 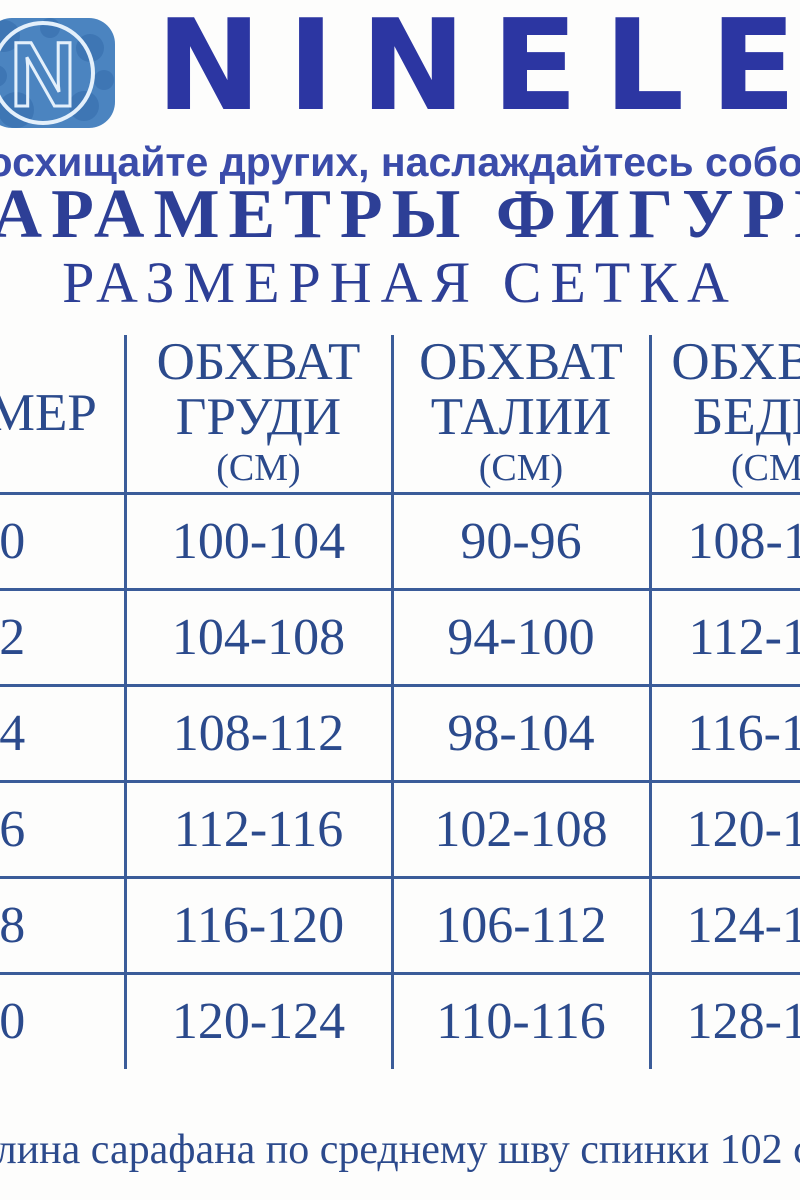 What do you see at coordinates (63, 1021) in the screenshot?
I see `cell-size: 60` at bounding box center [63, 1021].